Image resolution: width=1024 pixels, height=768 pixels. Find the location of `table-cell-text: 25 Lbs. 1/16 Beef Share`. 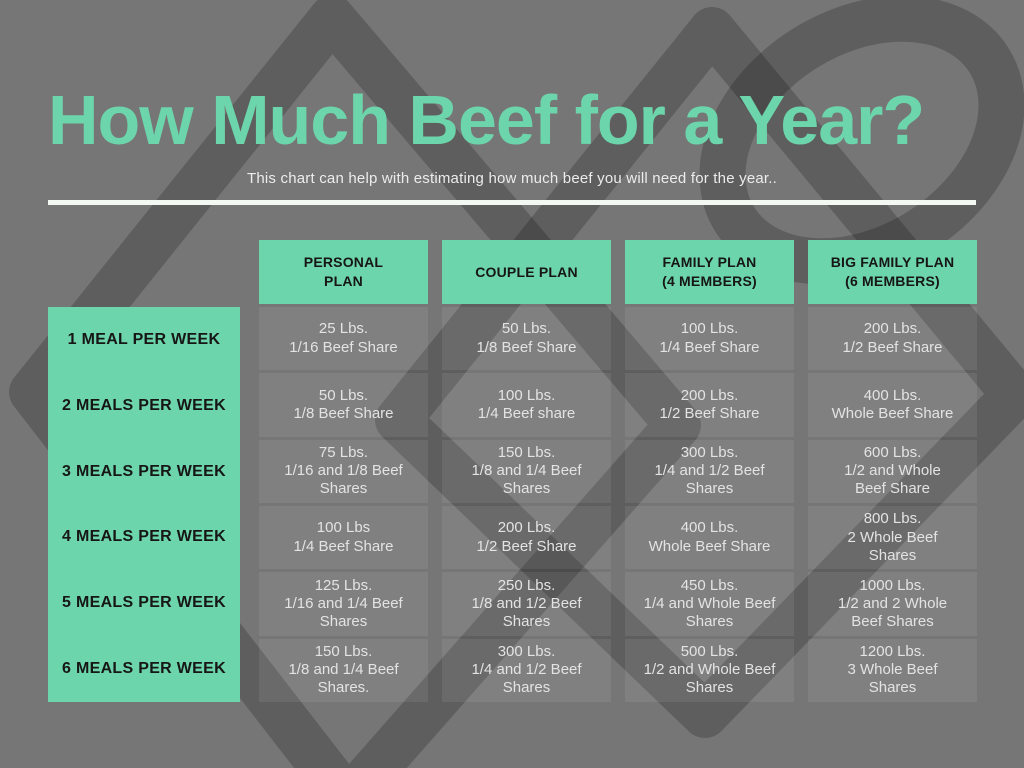

table-cell-text: 25 Lbs. 1/16 Beef Share is located at coordinates (343, 338).